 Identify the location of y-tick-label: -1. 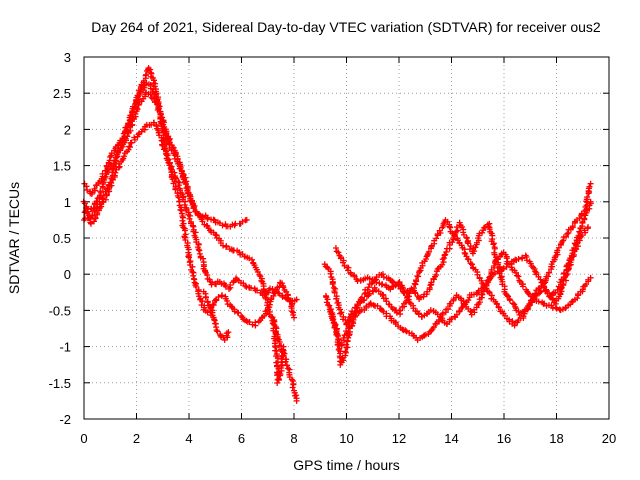
(65, 347).